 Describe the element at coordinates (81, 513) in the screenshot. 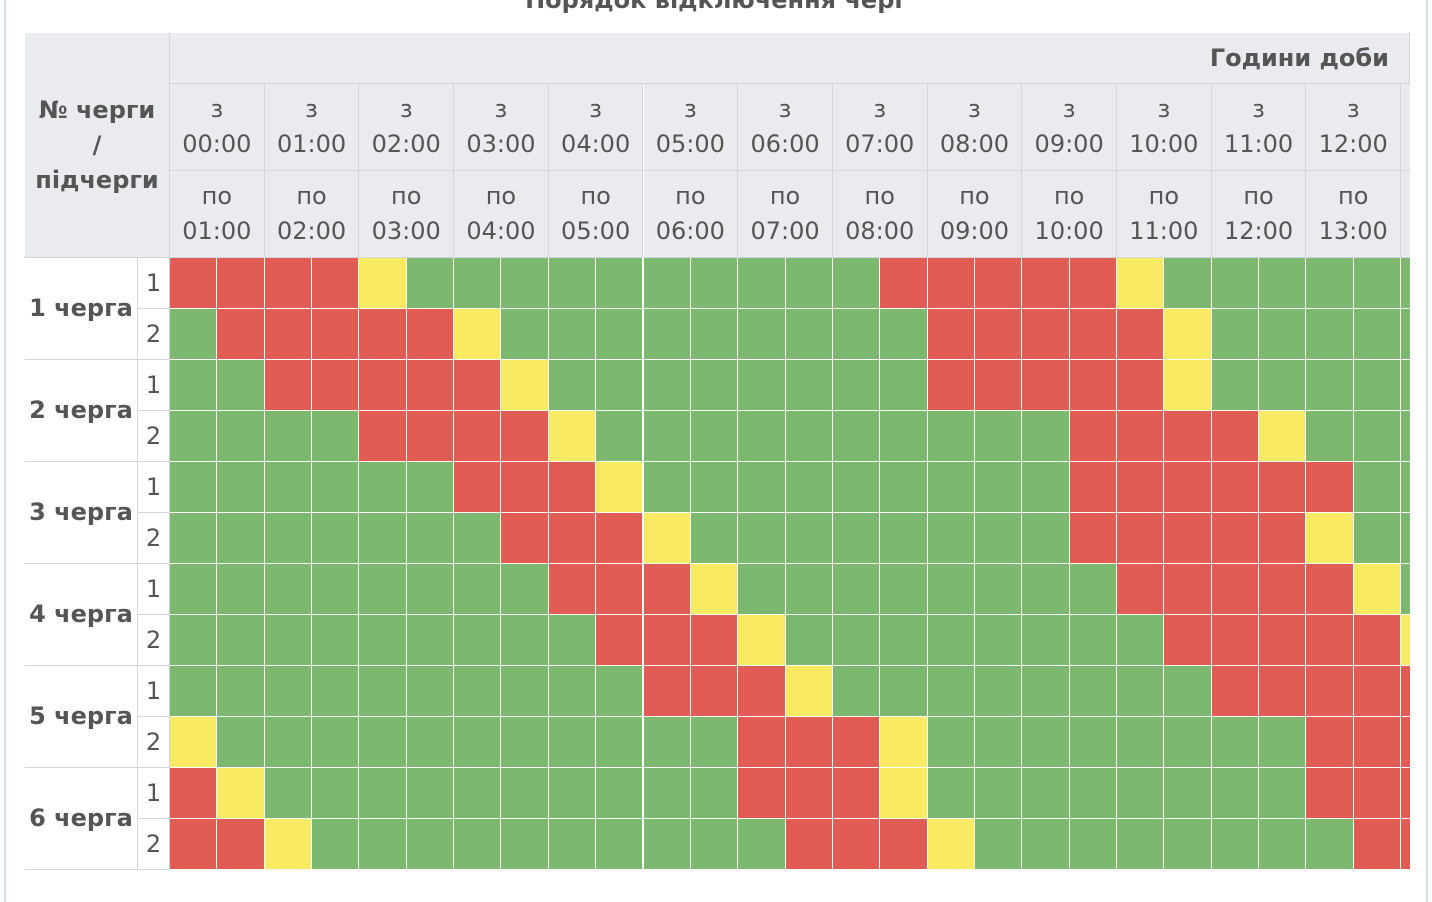

I see `queue-label: 3 черга` at that location.